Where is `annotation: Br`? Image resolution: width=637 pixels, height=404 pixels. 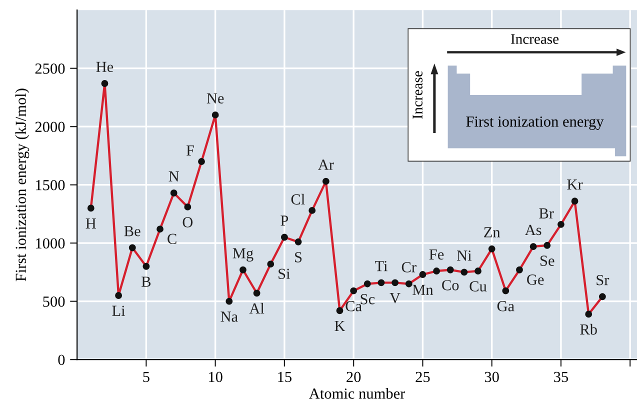
annotation: Br is located at coordinates (546, 213).